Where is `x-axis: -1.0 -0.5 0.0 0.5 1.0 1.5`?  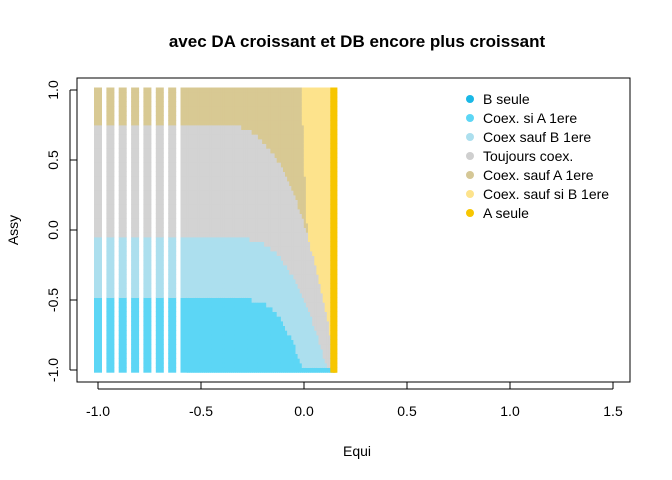
x-axis: -1.0 -0.5 0.0 0.5 1.0 1.5 is located at coordinates (354, 400).